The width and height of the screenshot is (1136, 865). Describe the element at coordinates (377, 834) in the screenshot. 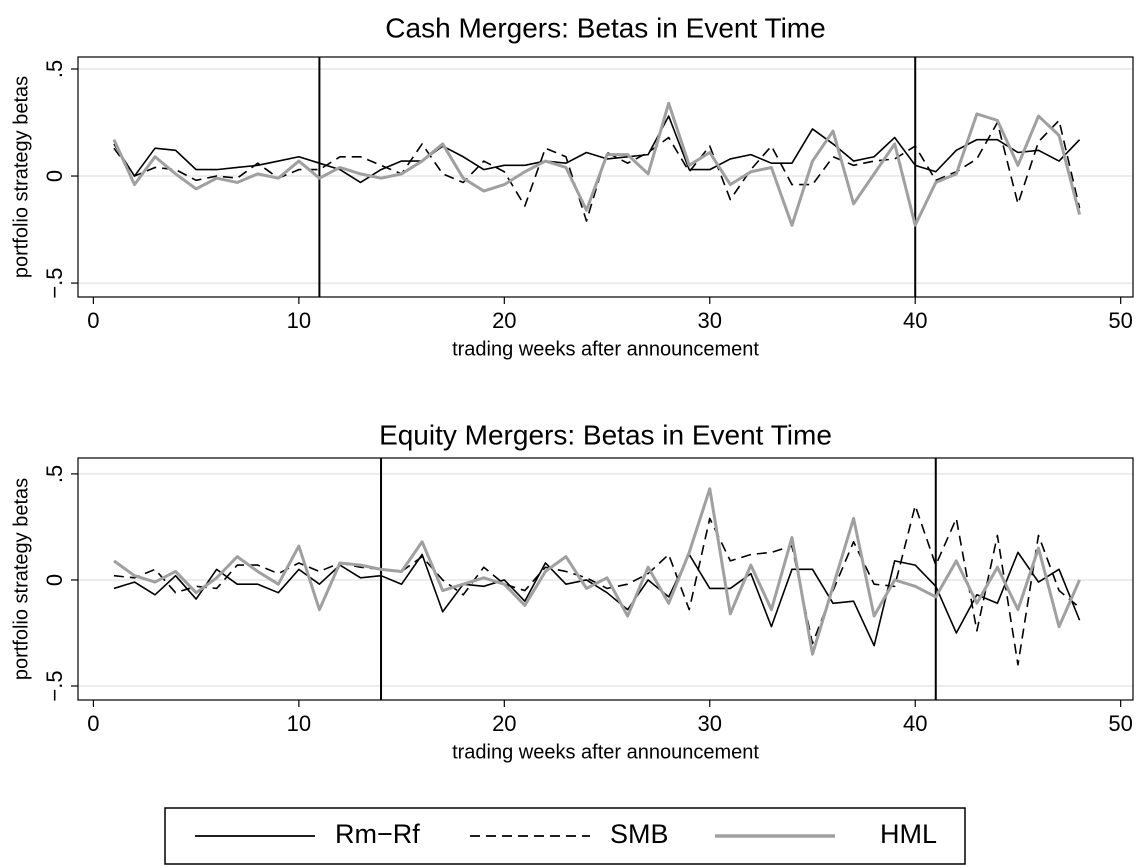

I see `legend-label: Rm−Rf` at that location.